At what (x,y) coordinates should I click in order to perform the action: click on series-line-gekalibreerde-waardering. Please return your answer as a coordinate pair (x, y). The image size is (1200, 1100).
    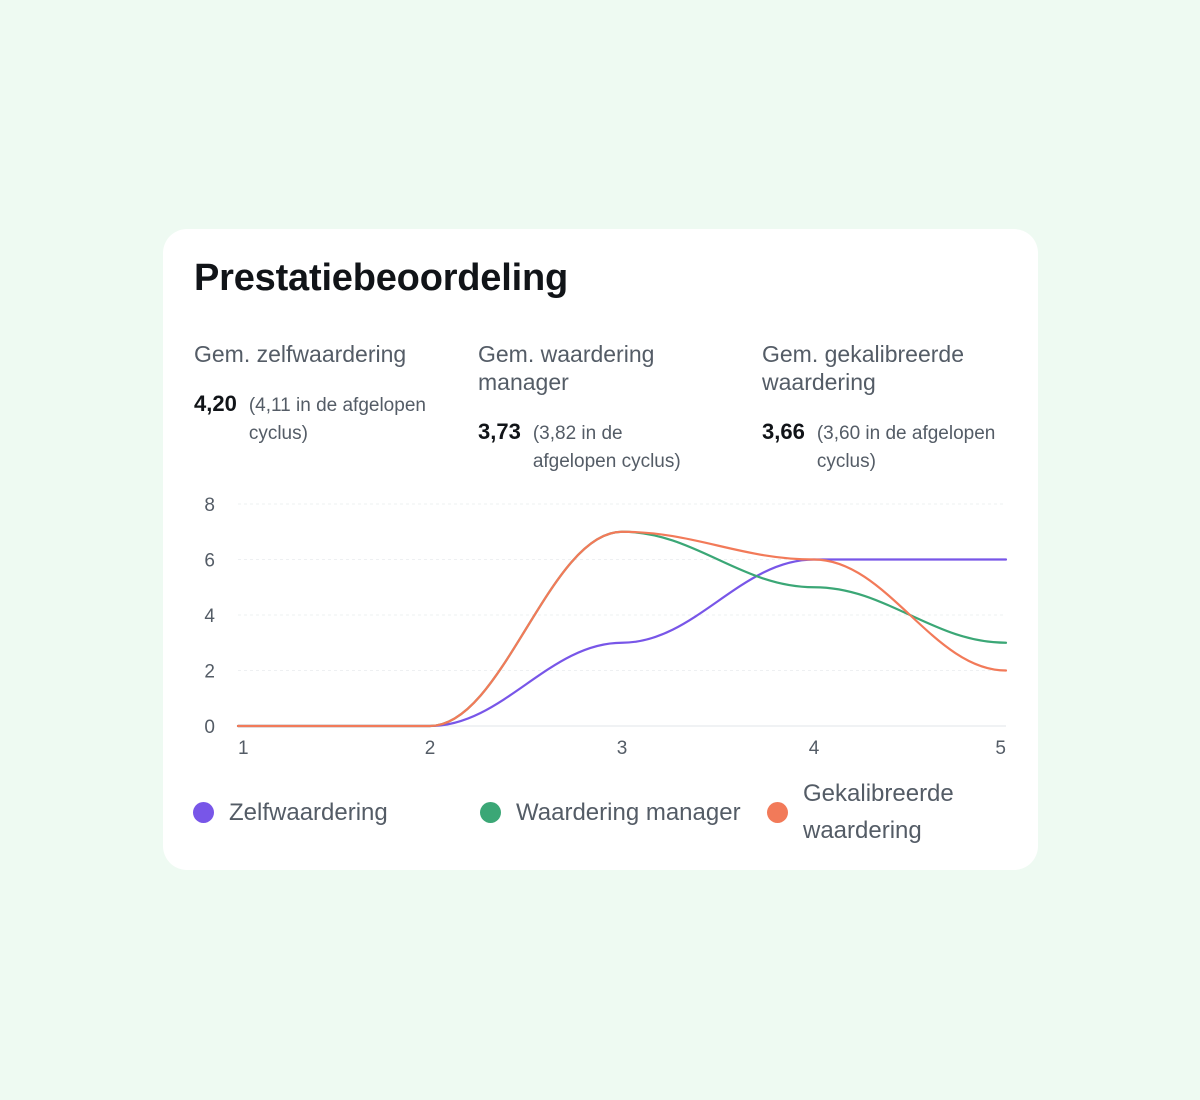
    Looking at the image, I should click on (622, 629).